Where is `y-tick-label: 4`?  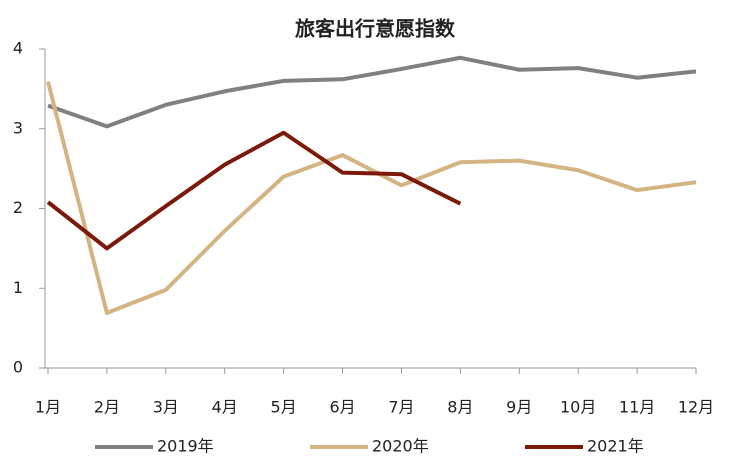 y-tick-label: 4 is located at coordinates (18, 48).